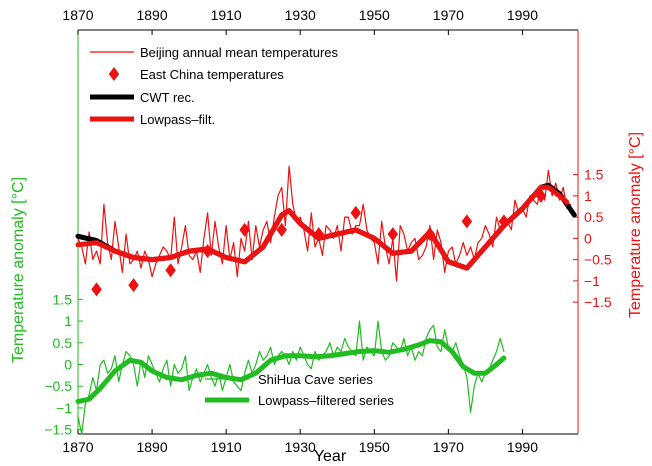 This screenshot has width=652, height=466. Describe the element at coordinates (594, 175) in the screenshot. I see `right-y-tick-label: 1.5` at that location.